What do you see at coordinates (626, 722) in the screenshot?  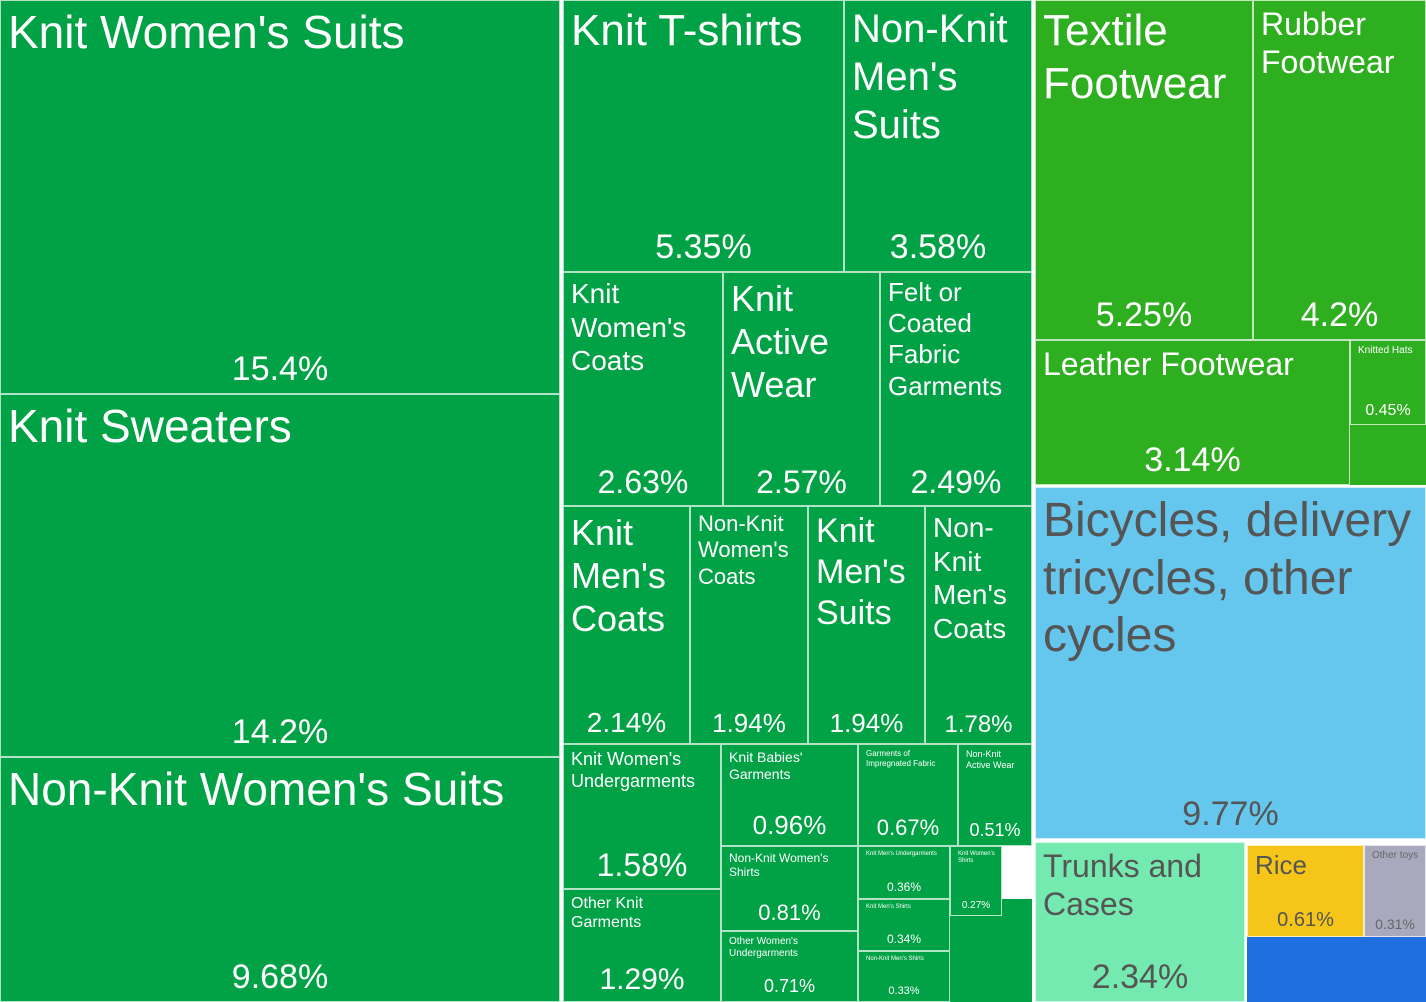 I see `tile-value: 2.14%` at bounding box center [626, 722].